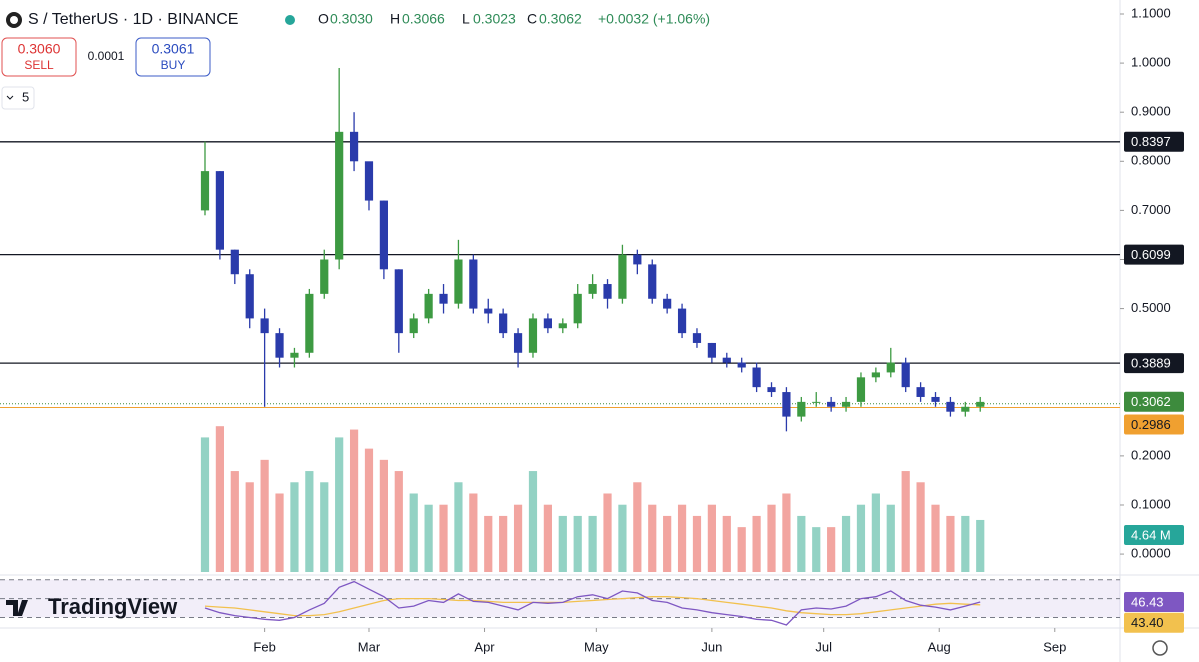 Image resolution: width=1199 pixels, height=662 pixels. What do you see at coordinates (351, 19) in the screenshot?
I see `o-value: 0.3030` at bounding box center [351, 19].